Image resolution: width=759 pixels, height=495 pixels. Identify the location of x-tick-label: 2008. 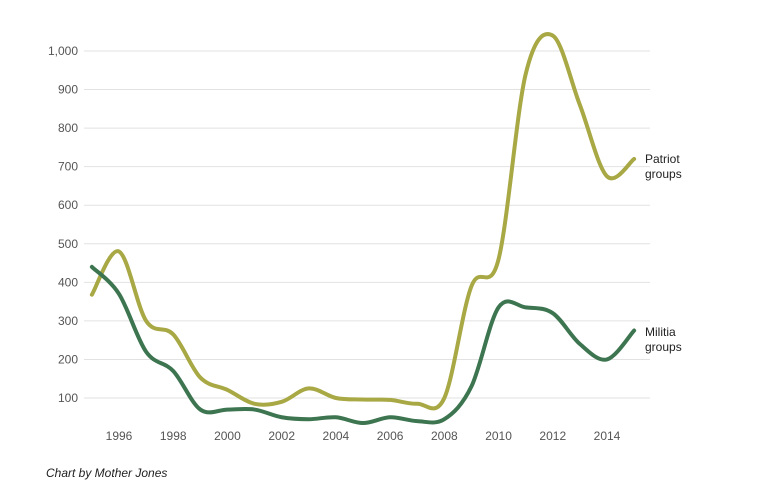
(444, 436).